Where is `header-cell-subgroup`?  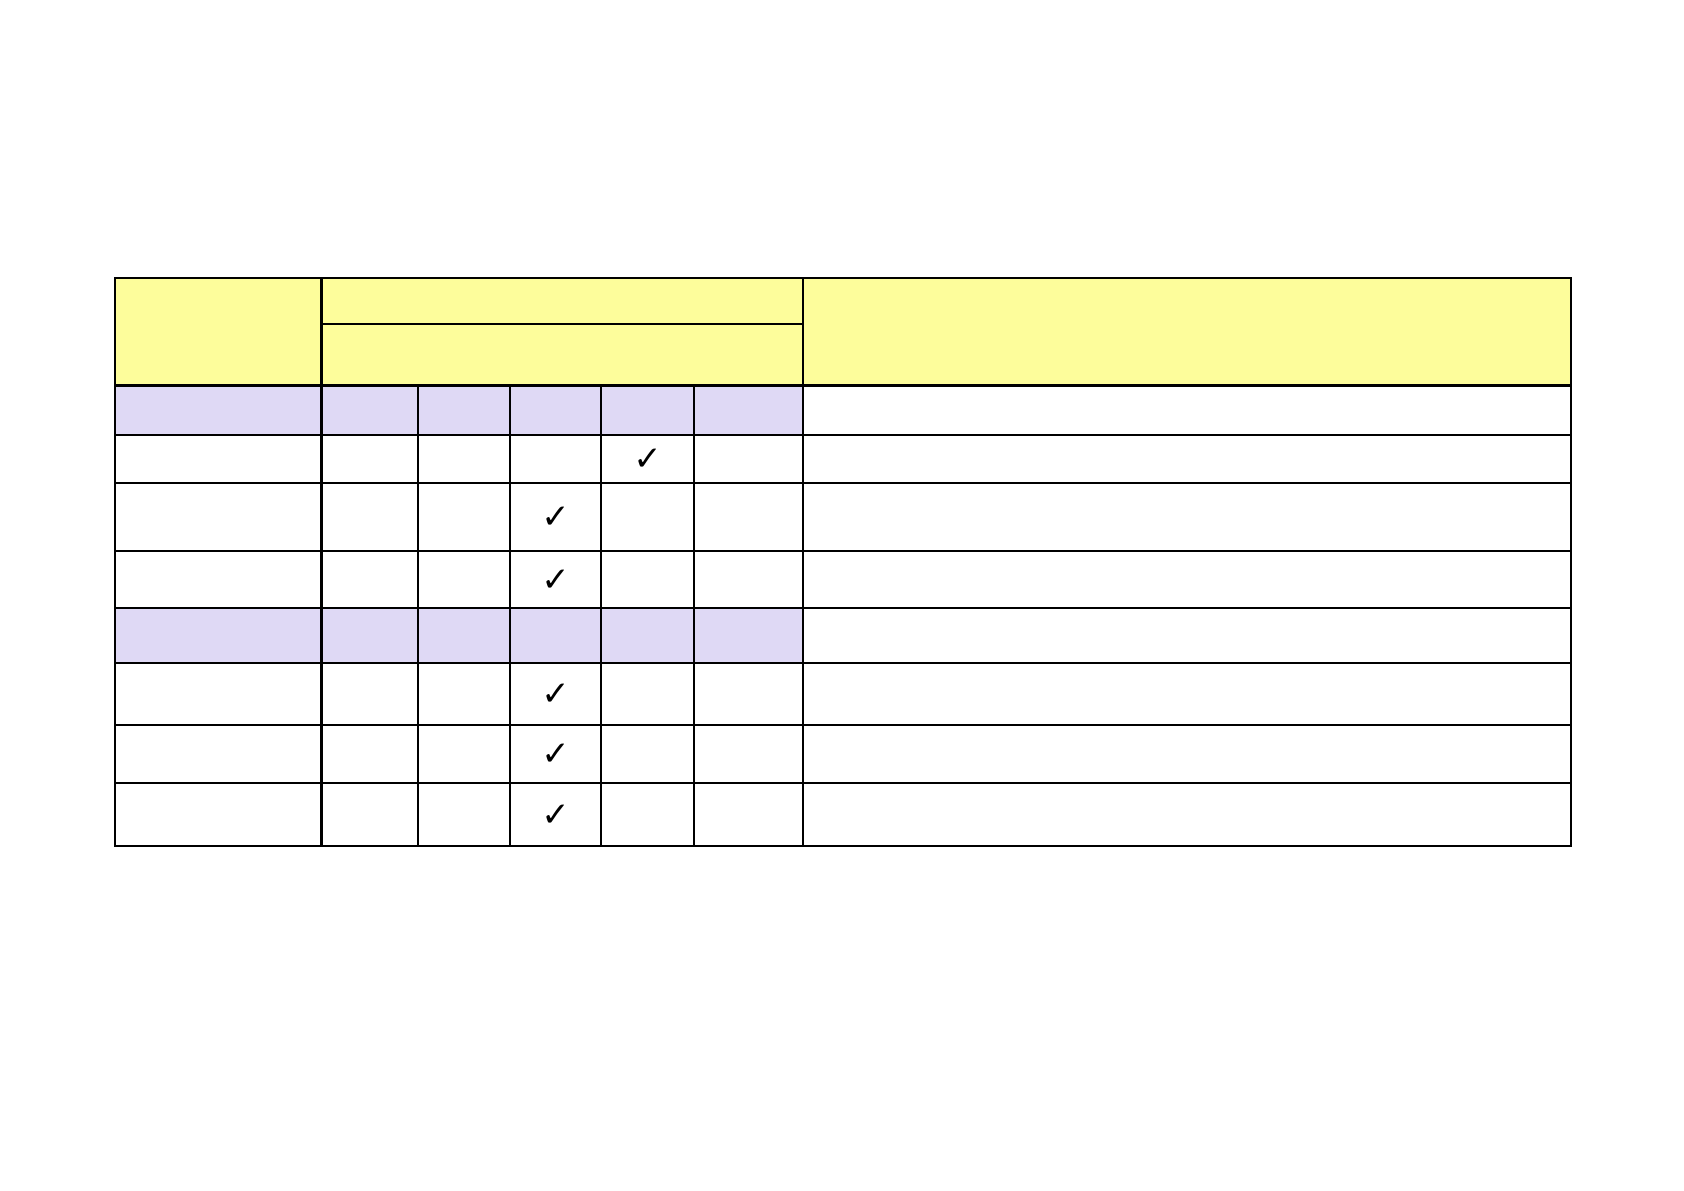 header-cell-subgroup is located at coordinates (562, 355).